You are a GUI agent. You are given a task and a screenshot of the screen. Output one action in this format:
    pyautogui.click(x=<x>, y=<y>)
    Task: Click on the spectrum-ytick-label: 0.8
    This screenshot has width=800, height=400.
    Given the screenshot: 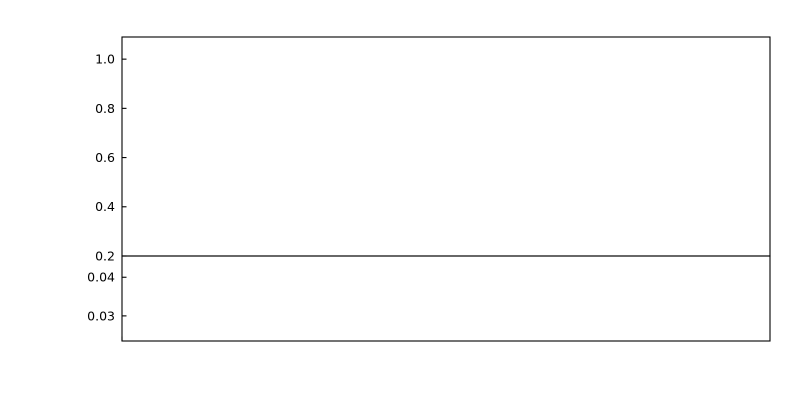 What is the action you would take?
    pyautogui.click(x=105, y=108)
    